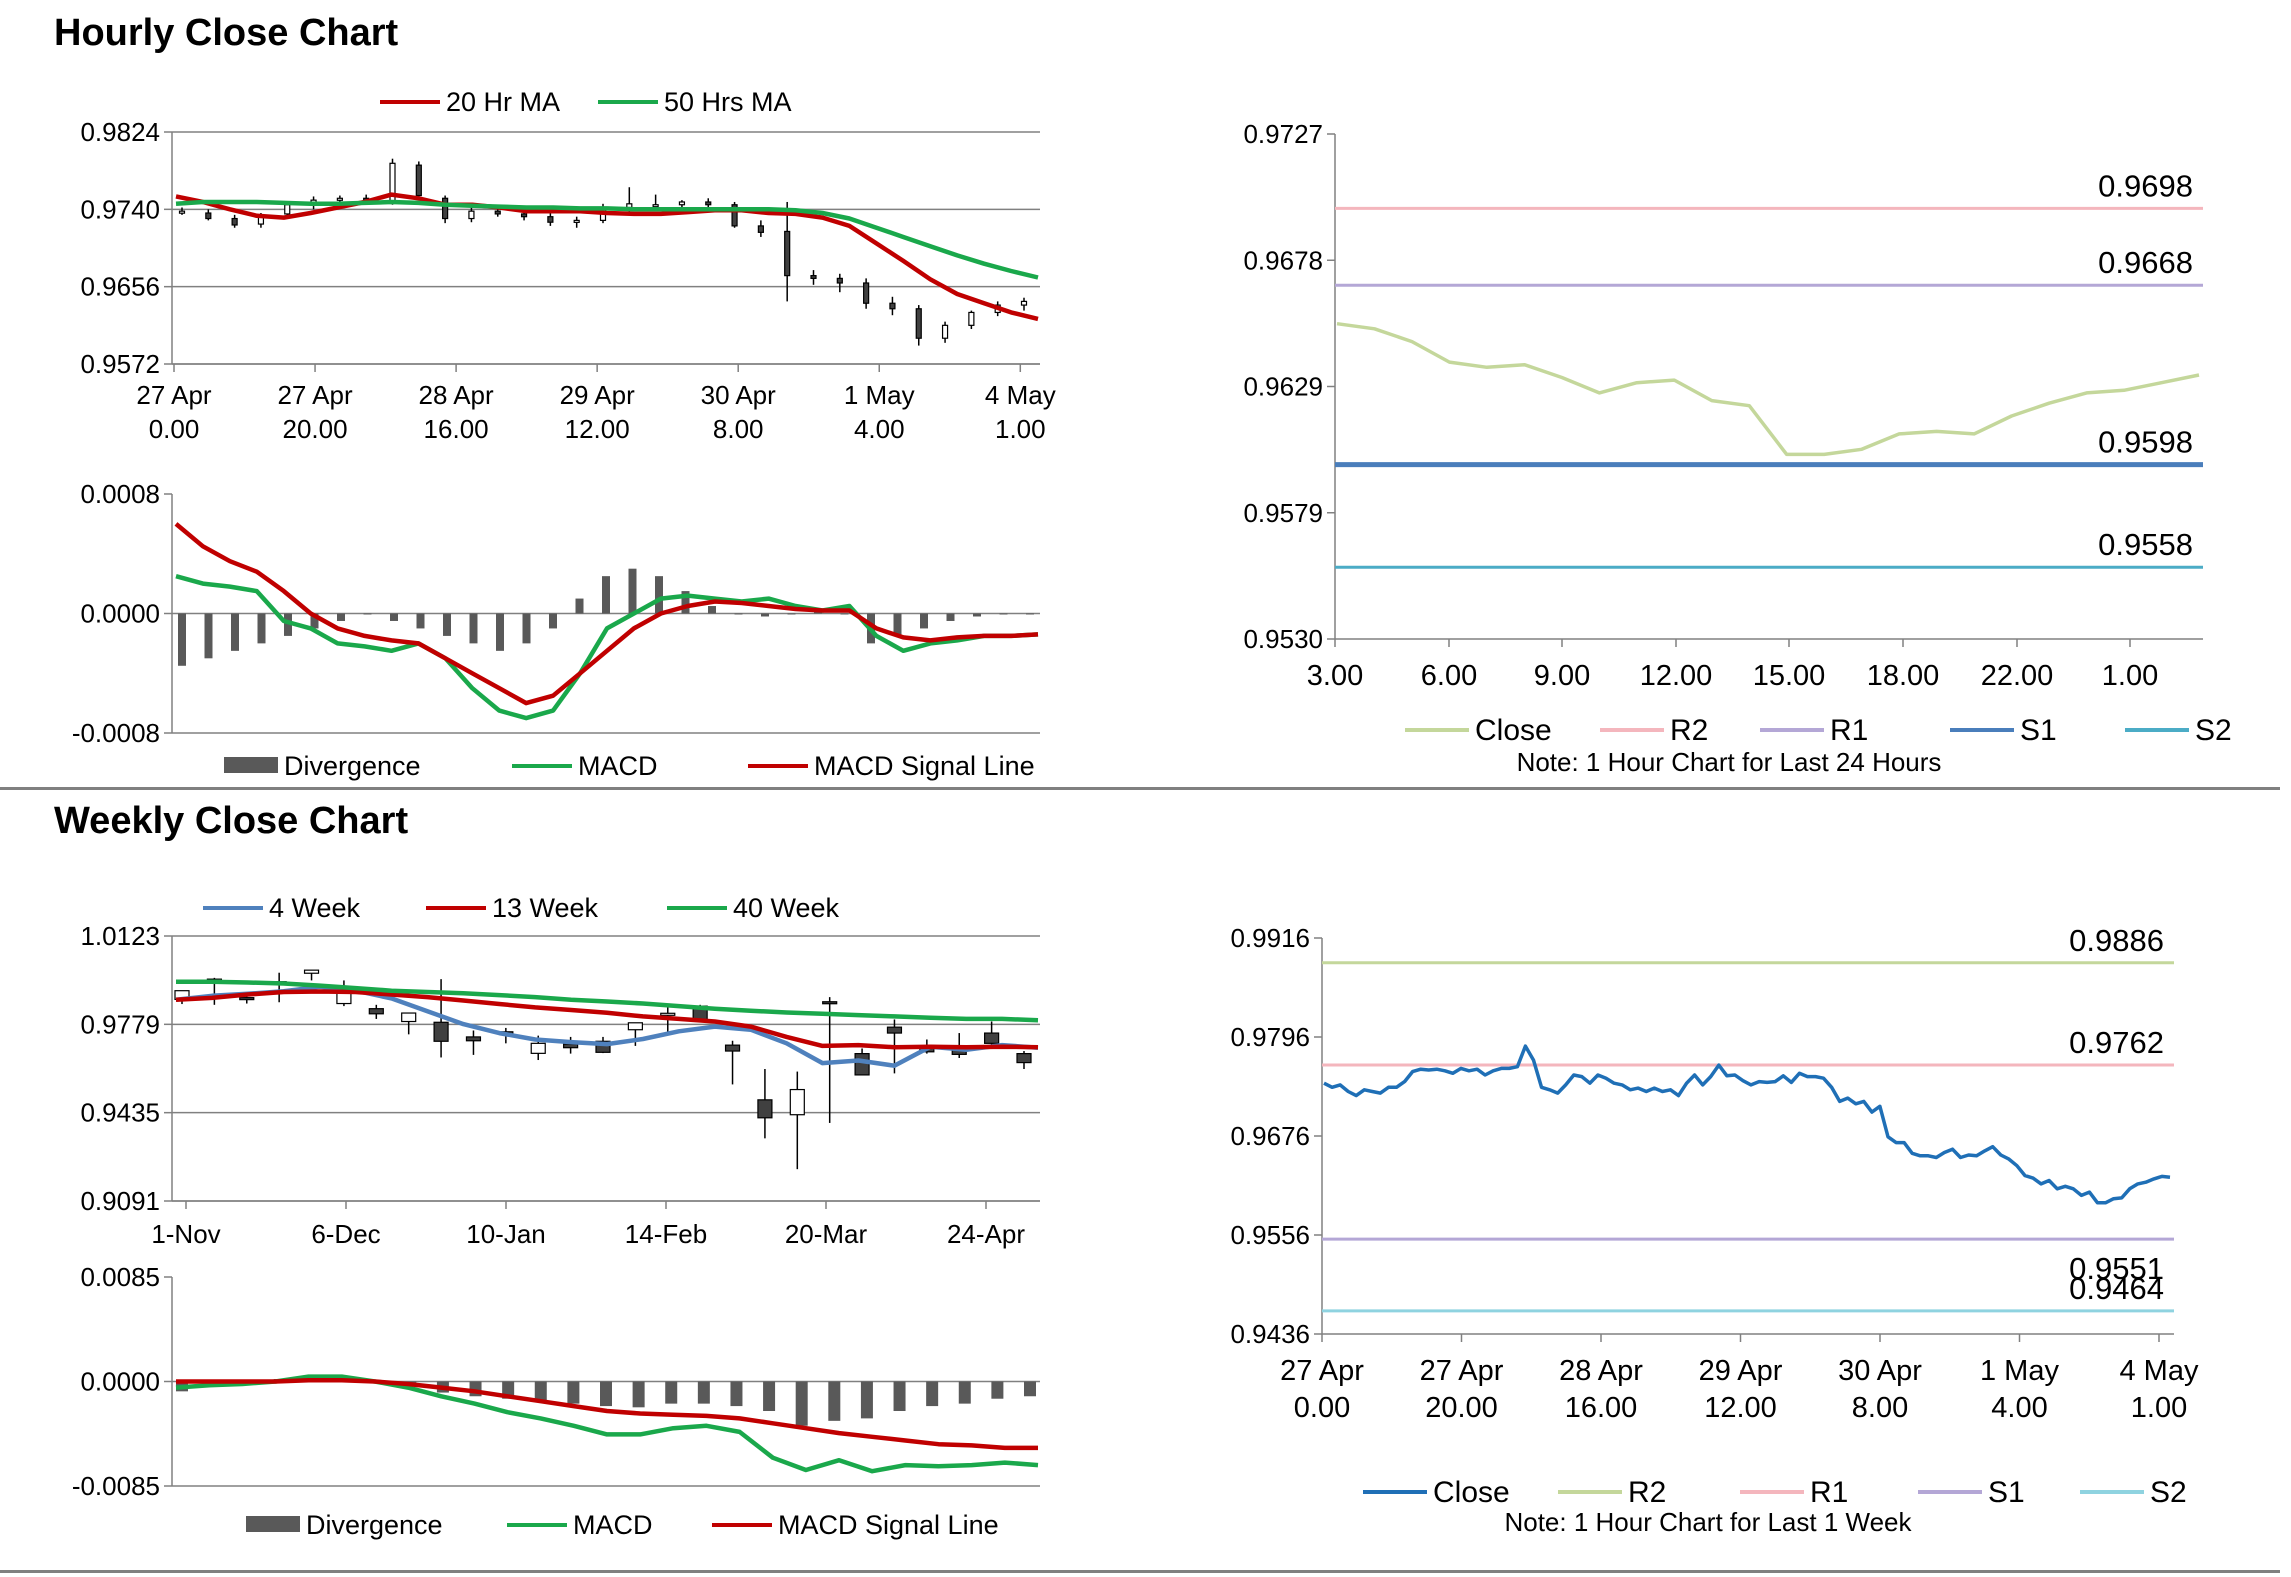 Image resolution: width=2291 pixels, height=1577 pixels. I want to click on level-label-r2: 0.9886, so click(2116, 940).